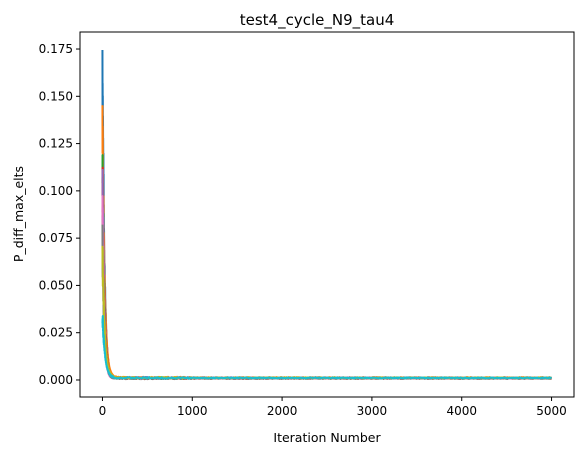 This screenshot has height=455, width=584. What do you see at coordinates (18, 214) in the screenshot?
I see `y-axis-title: P_diff_max_elts` at bounding box center [18, 214].